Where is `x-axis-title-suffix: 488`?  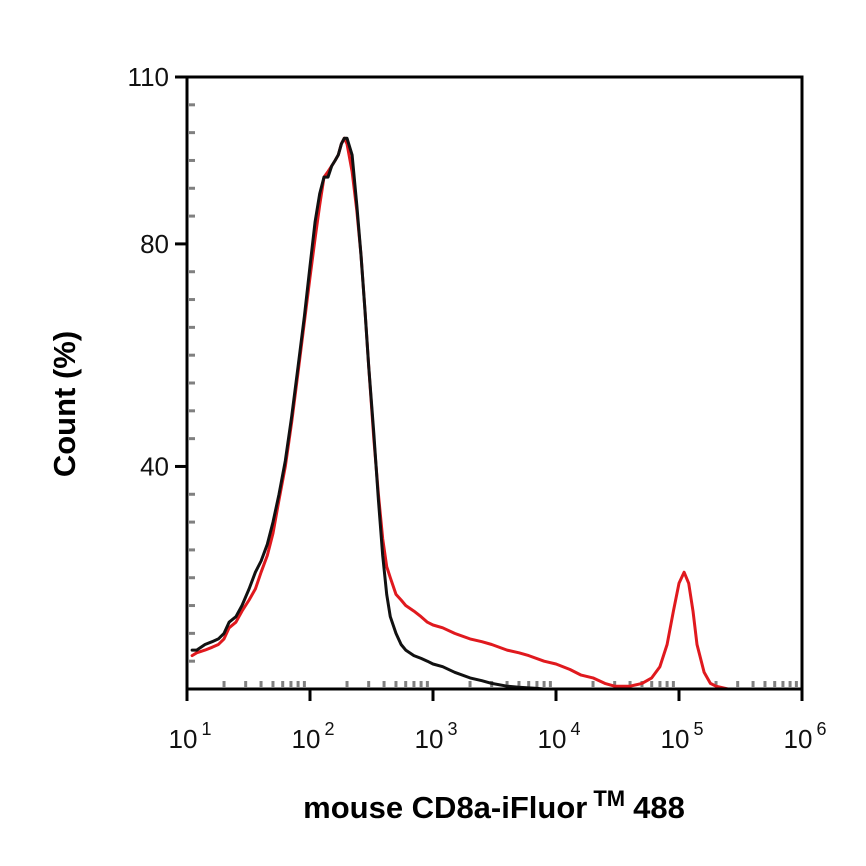
x-axis-title-suffix: 488 is located at coordinates (659, 807).